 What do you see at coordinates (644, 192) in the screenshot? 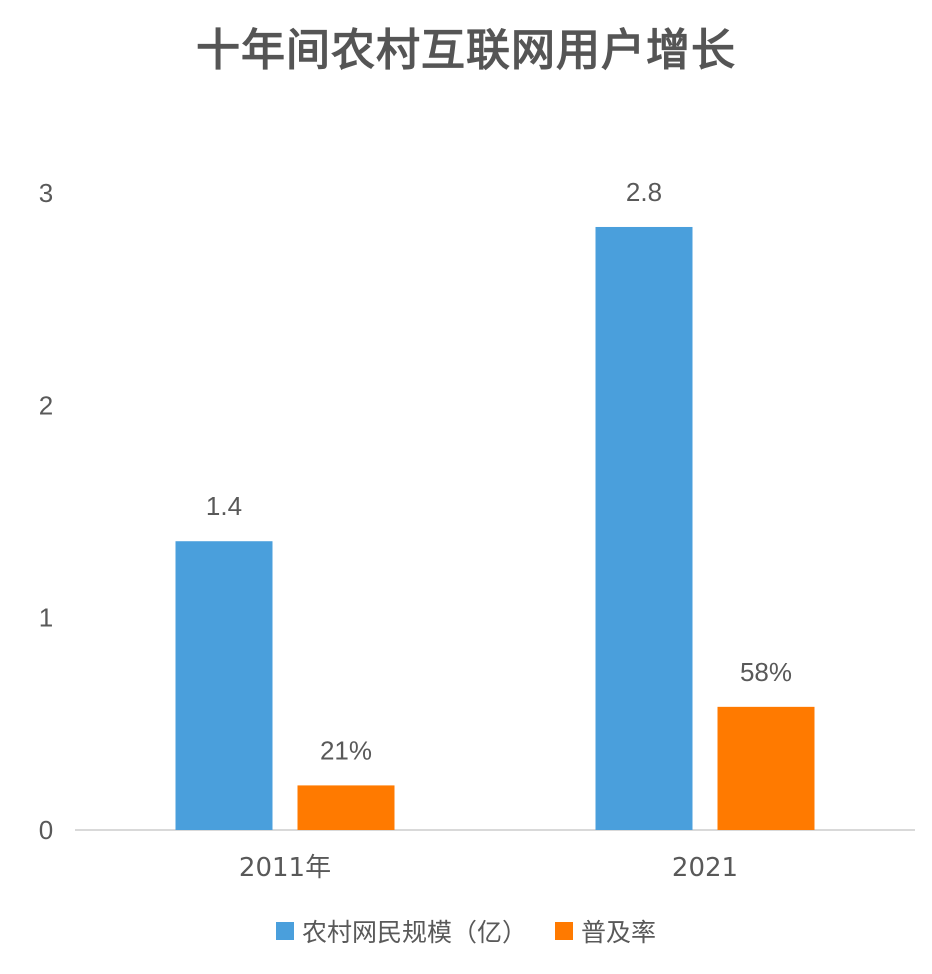
I see `data-label: 2.8` at bounding box center [644, 192].